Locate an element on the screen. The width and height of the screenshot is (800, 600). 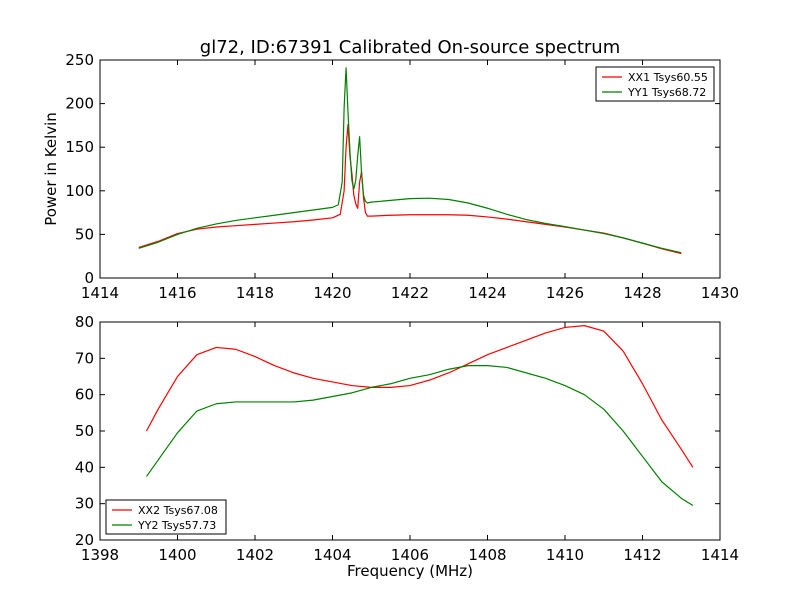
y-tick-label: 20 is located at coordinates (84, 540).